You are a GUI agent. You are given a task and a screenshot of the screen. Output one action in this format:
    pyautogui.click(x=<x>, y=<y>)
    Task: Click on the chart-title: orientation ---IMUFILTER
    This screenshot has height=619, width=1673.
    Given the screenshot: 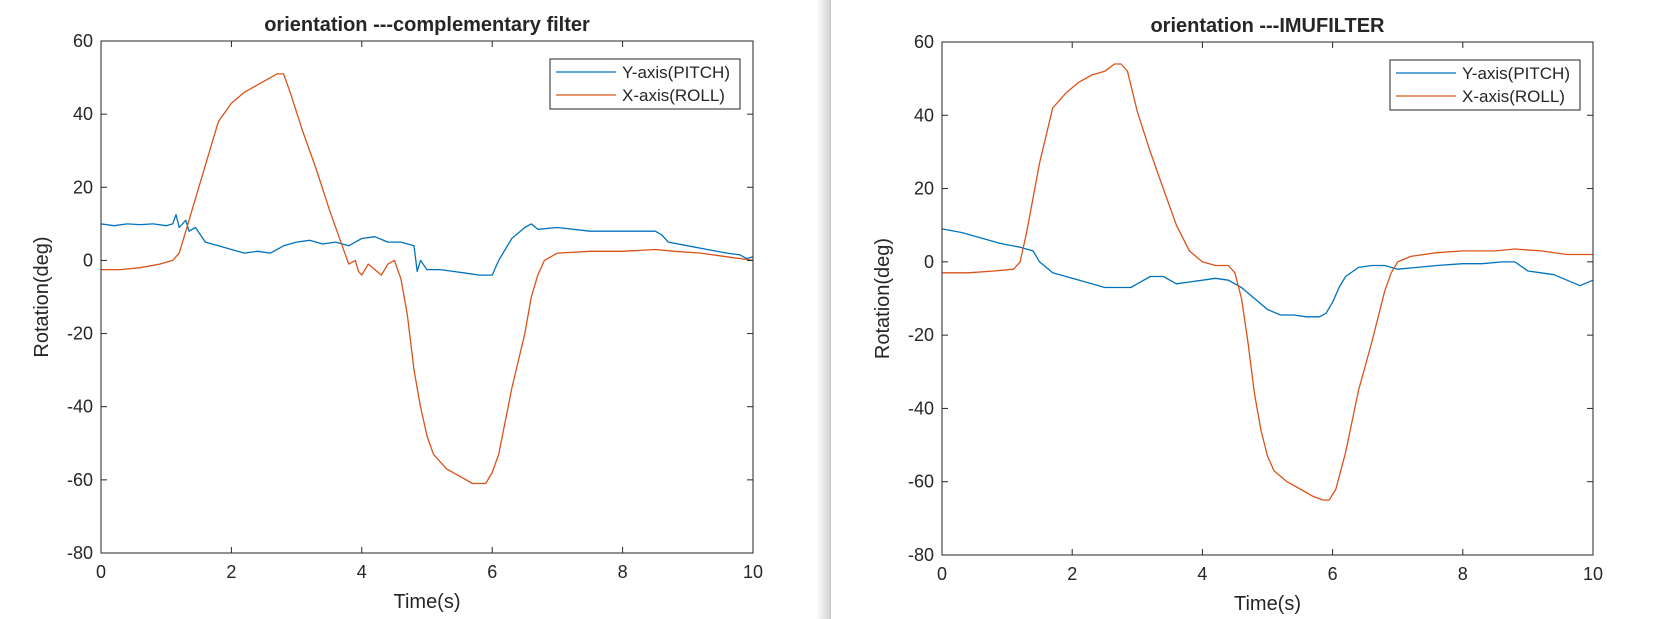 What is the action you would take?
    pyautogui.click(x=1267, y=26)
    